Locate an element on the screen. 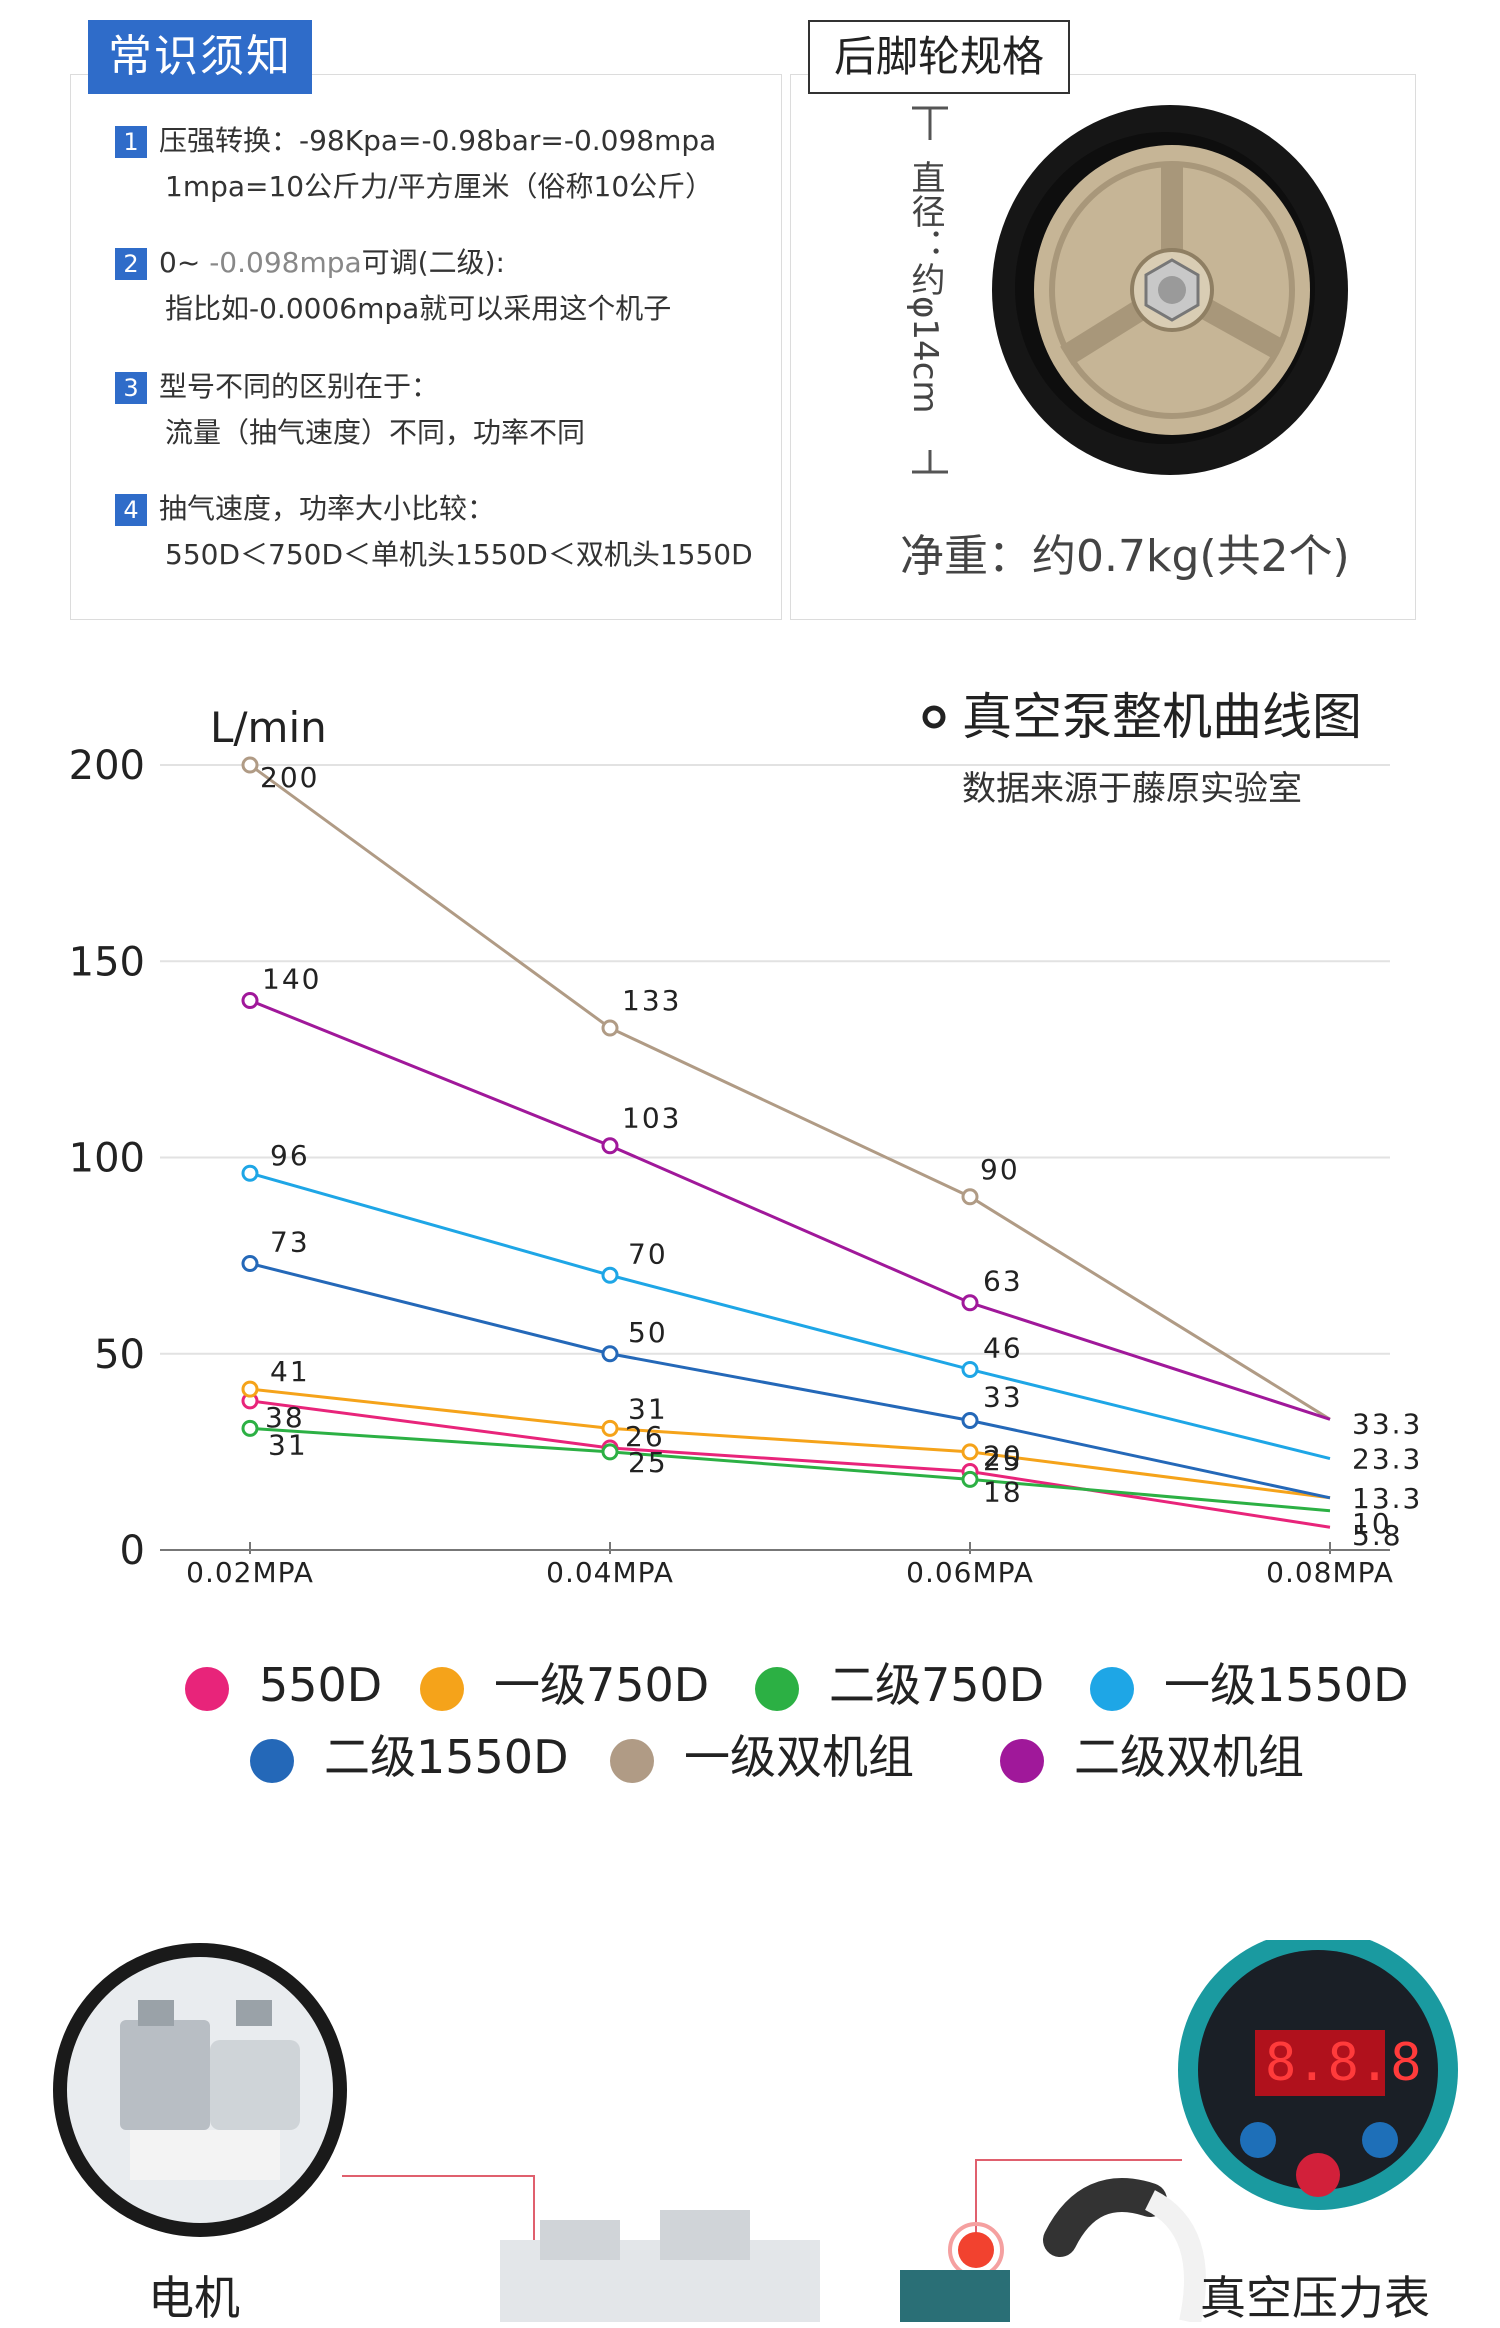 This screenshot has width=1500, height=2328. x-tick-label: 0.04MPA is located at coordinates (610, 1572).